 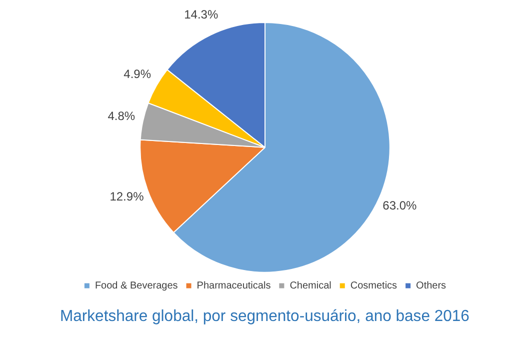 I want to click on legend-label: Others, so click(x=431, y=286).